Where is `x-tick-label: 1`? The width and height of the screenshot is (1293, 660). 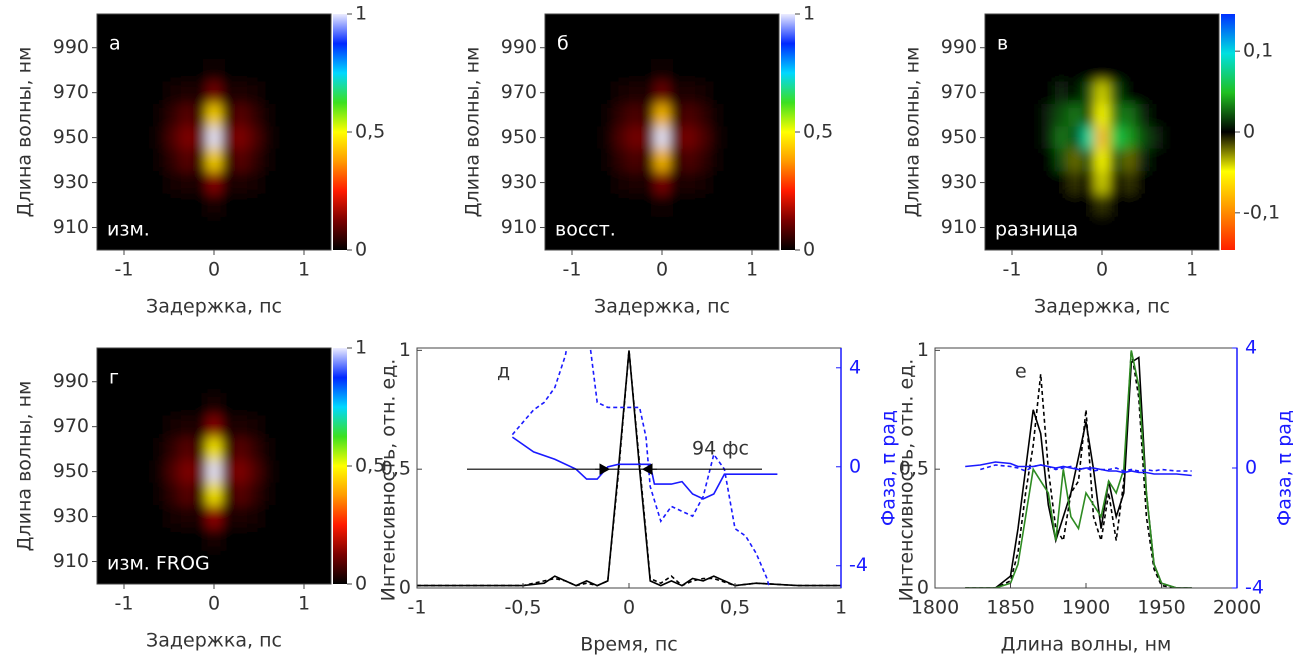
x-tick-label: 1 is located at coordinates (1192, 270).